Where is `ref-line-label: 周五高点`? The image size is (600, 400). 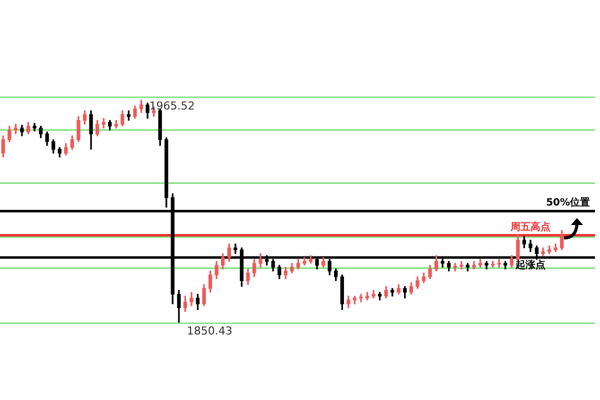 ref-line-label: 周五高点 is located at coordinates (529, 226).